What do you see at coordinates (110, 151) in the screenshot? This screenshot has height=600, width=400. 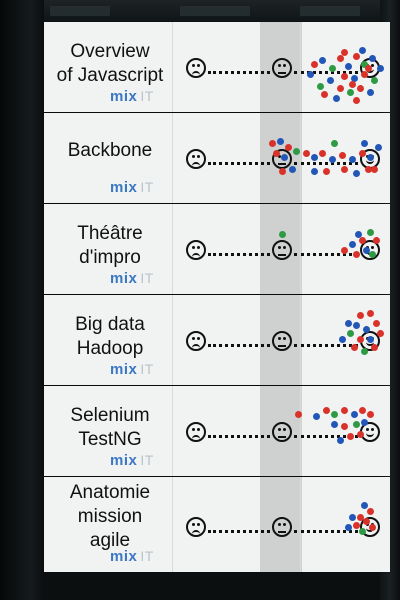 I see `session-title: Backbone` at bounding box center [110, 151].